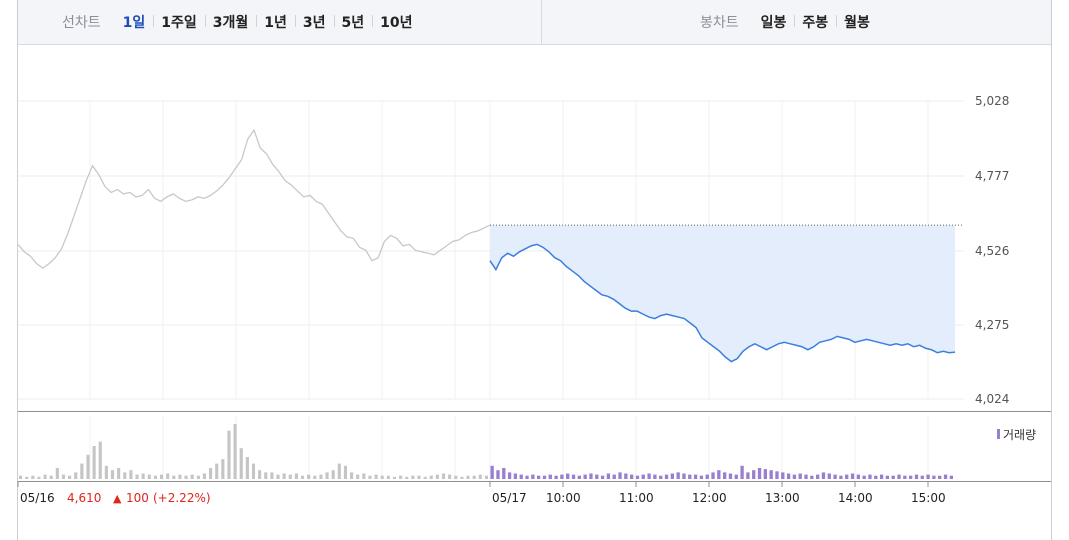 The image size is (1069, 540). Describe the element at coordinates (314, 22) in the screenshot. I see `period-3y: 3년` at that location.